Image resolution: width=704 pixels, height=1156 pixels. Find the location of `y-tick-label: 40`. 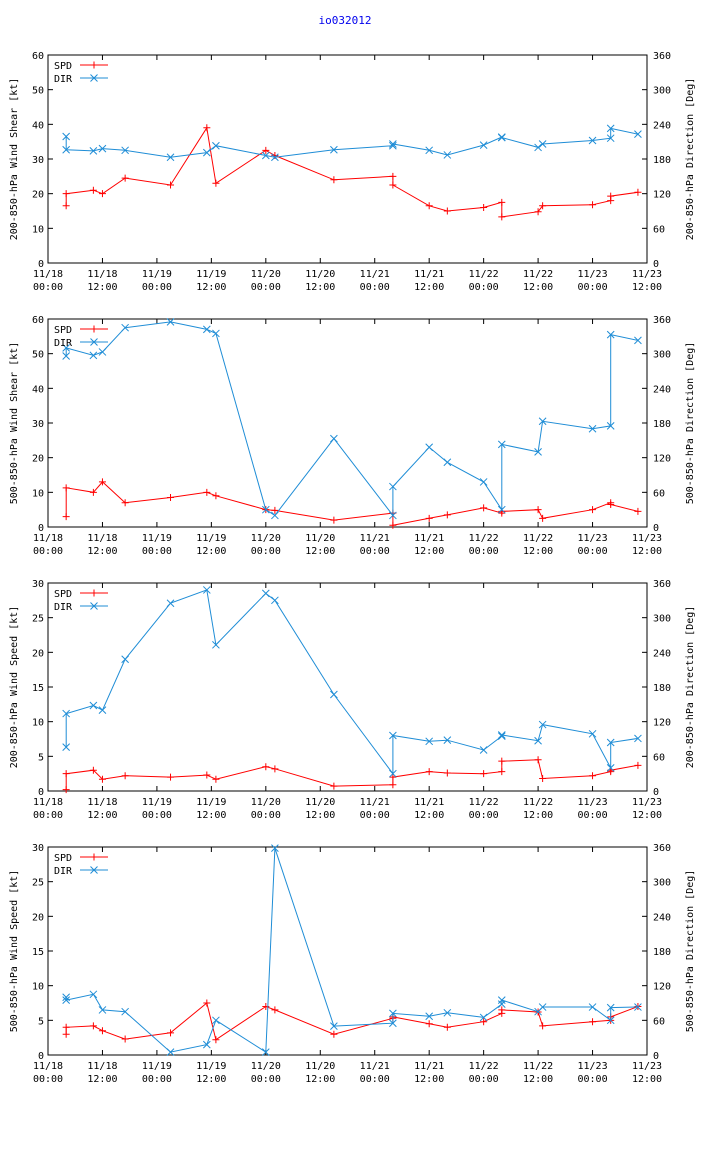

y-tick-label: 40 is located at coordinates (38, 389).